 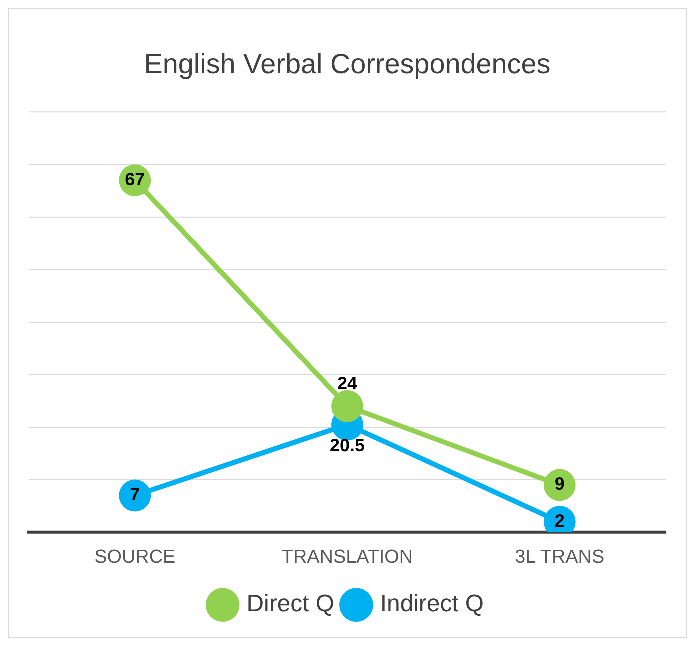 I want to click on data-label: 20.5, so click(x=347, y=446).